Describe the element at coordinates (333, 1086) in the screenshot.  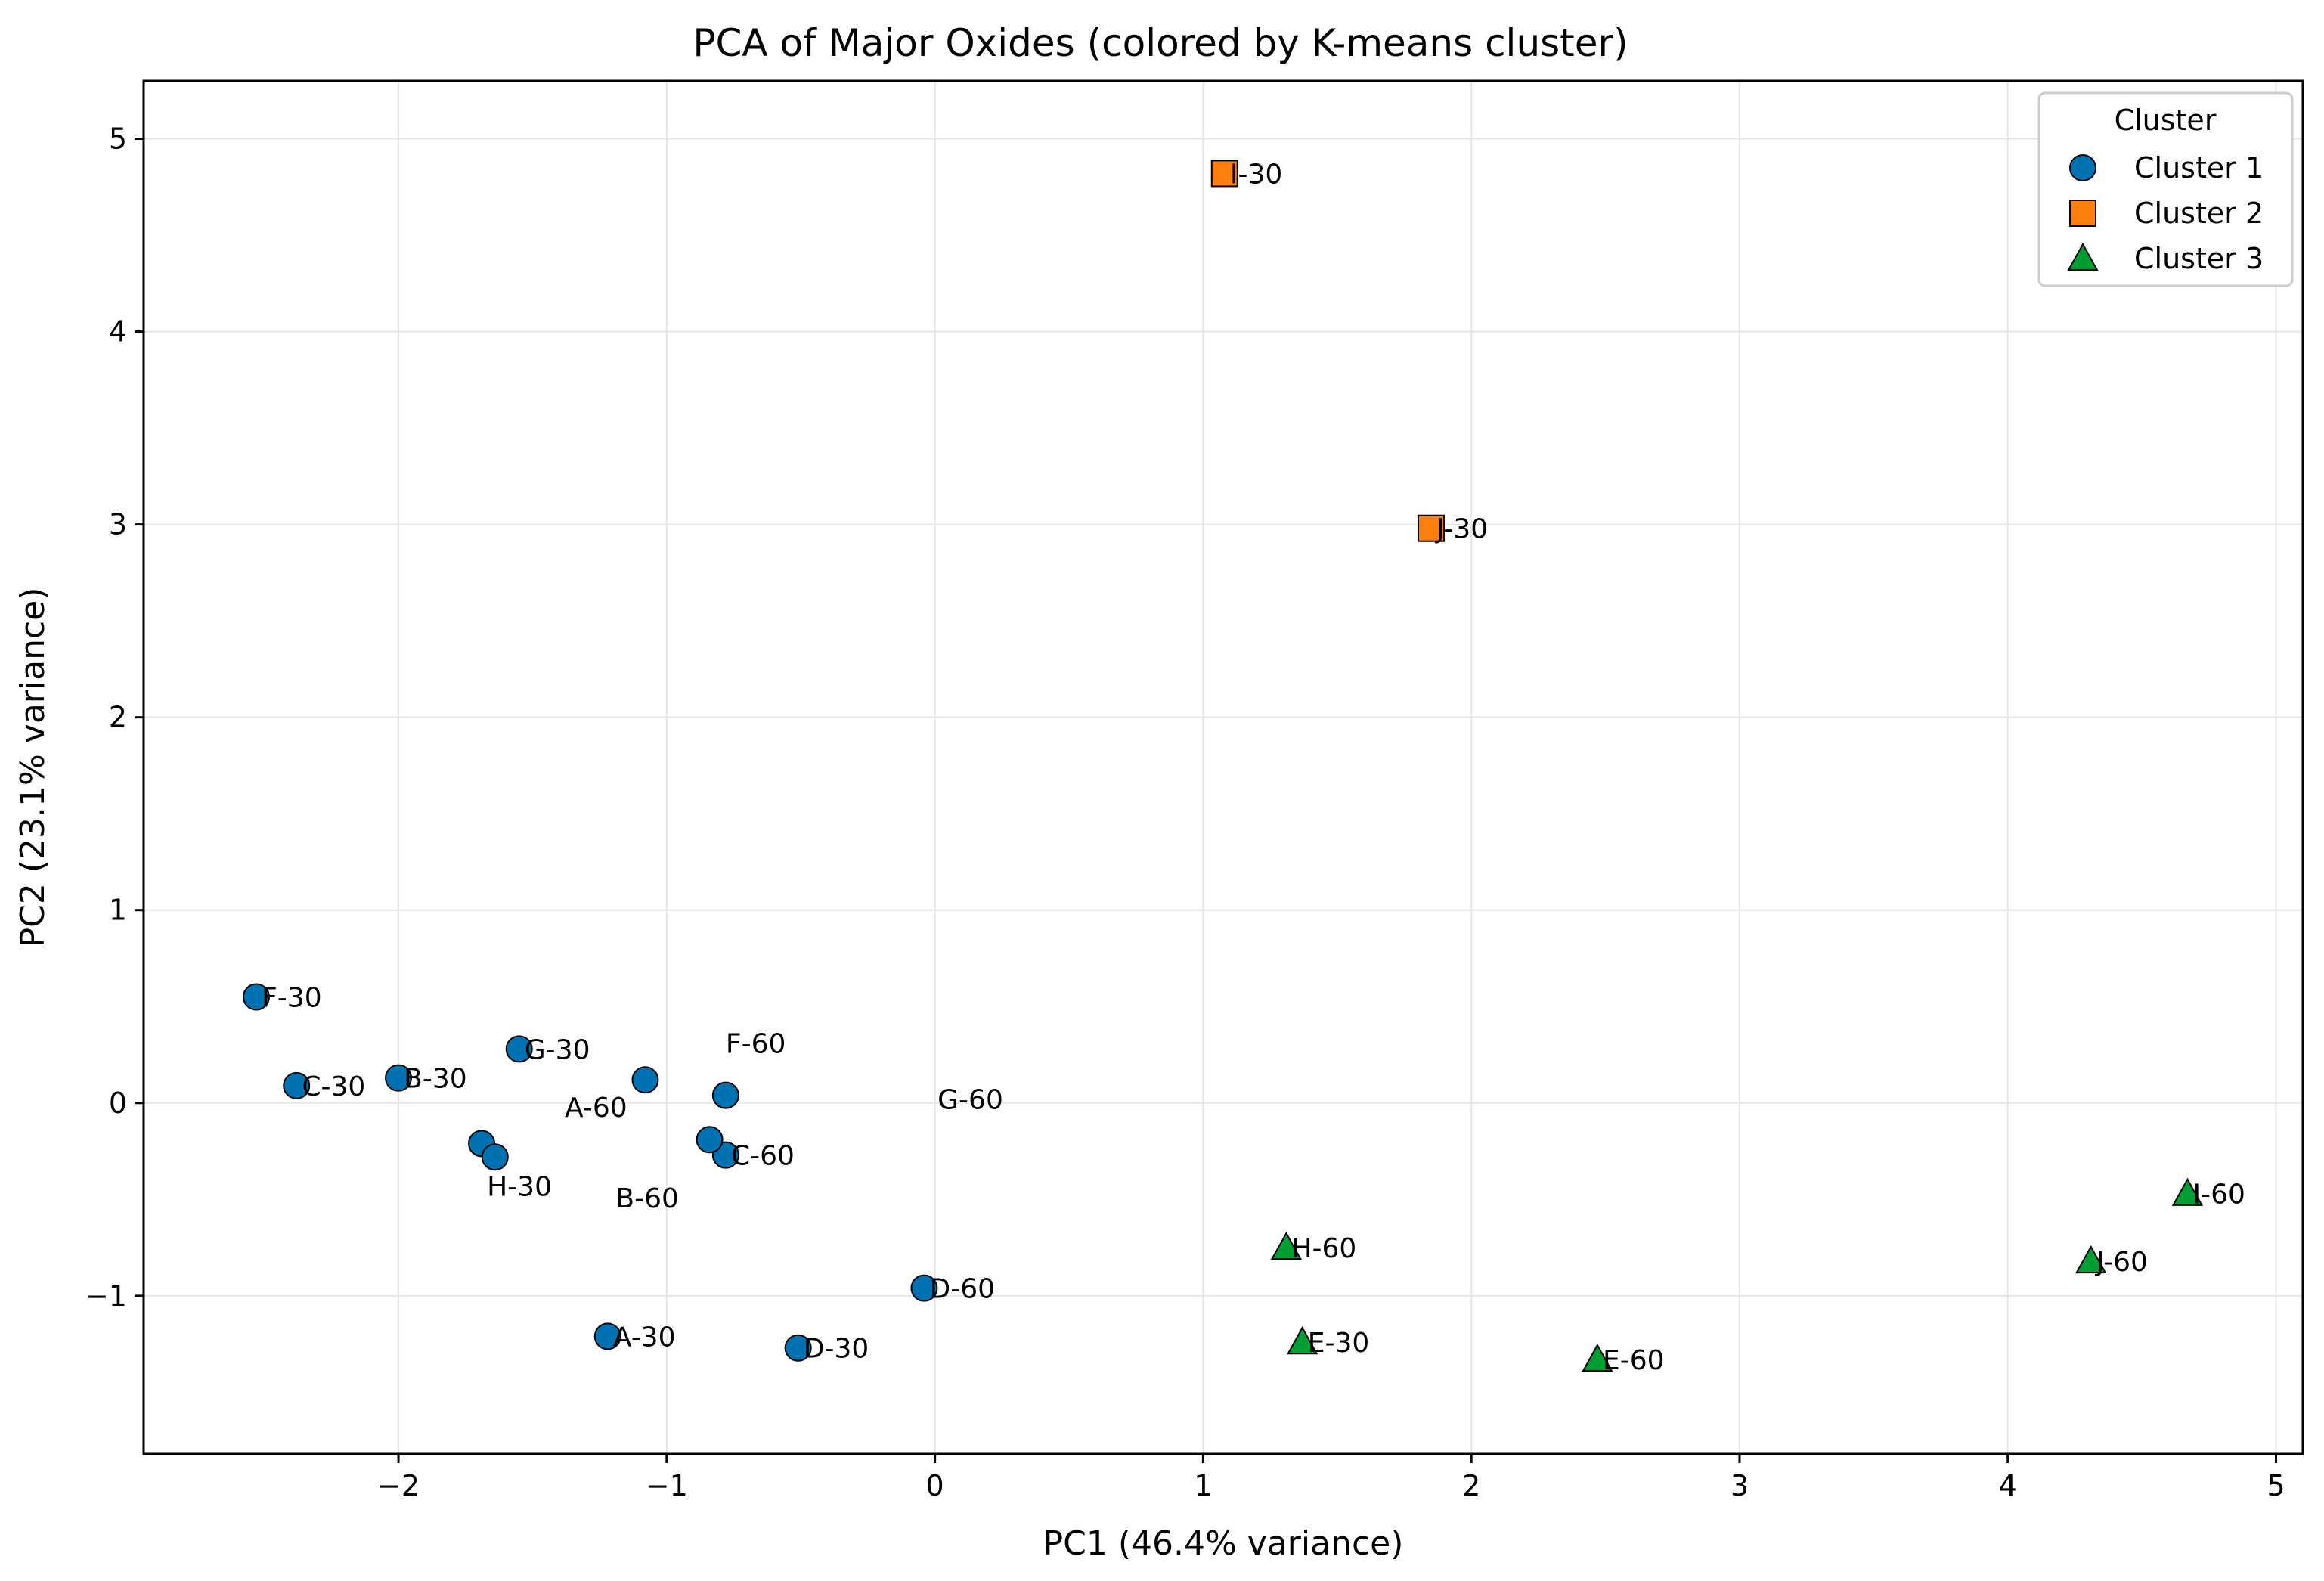
I see `point-label-C-30: C-30` at that location.